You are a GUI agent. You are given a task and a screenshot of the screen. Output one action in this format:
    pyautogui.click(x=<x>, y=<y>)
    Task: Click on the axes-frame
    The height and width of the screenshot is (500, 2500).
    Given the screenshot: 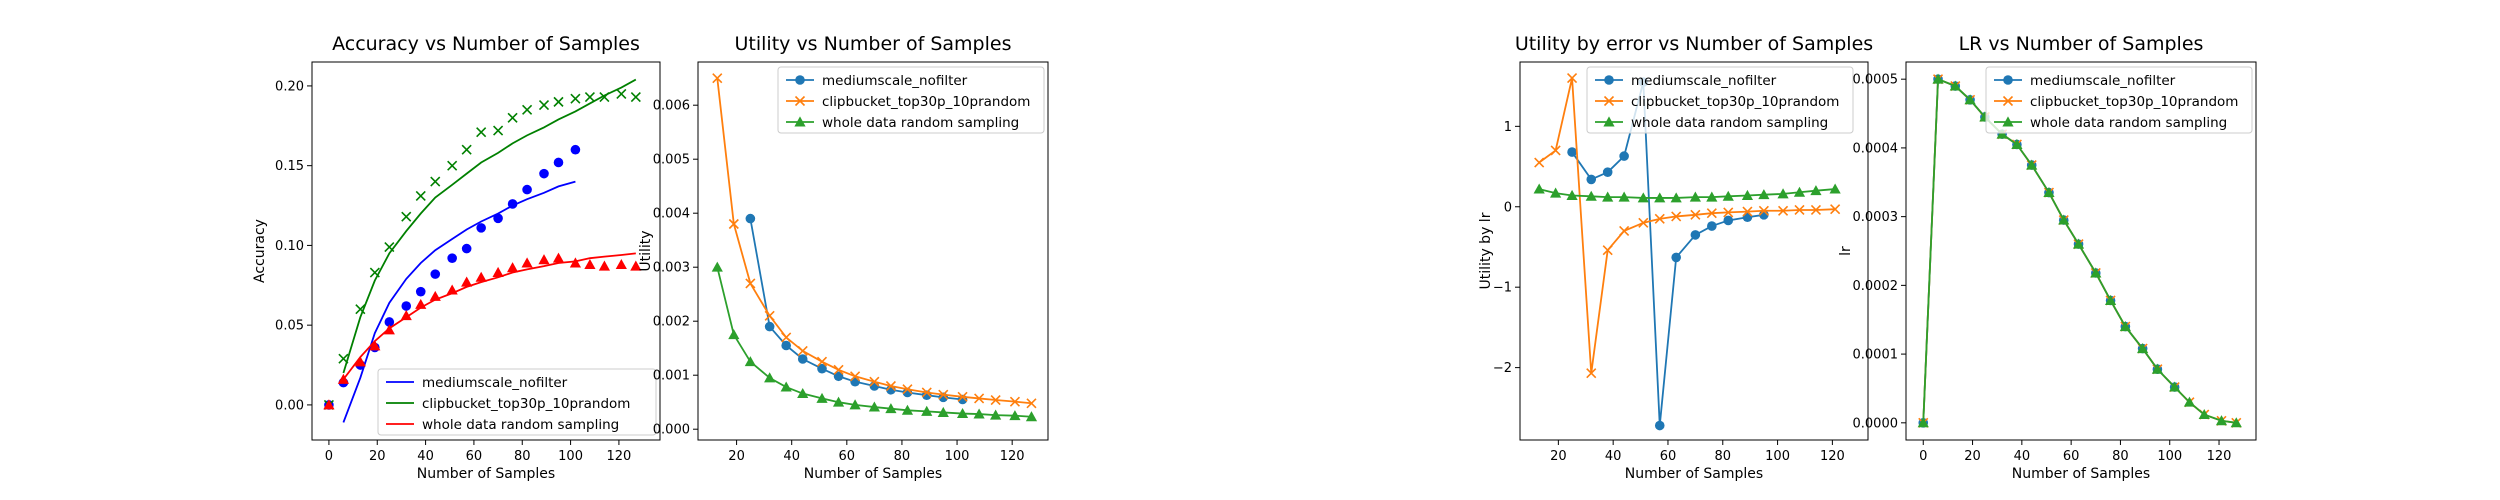 What is the action you would take?
    pyautogui.click(x=2081, y=251)
    